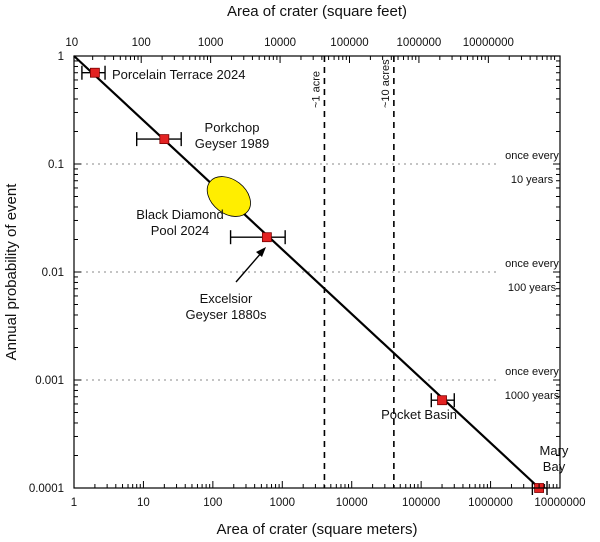 The image size is (600, 542). I want to click on bottom-tick-label: 100000, so click(421, 503).